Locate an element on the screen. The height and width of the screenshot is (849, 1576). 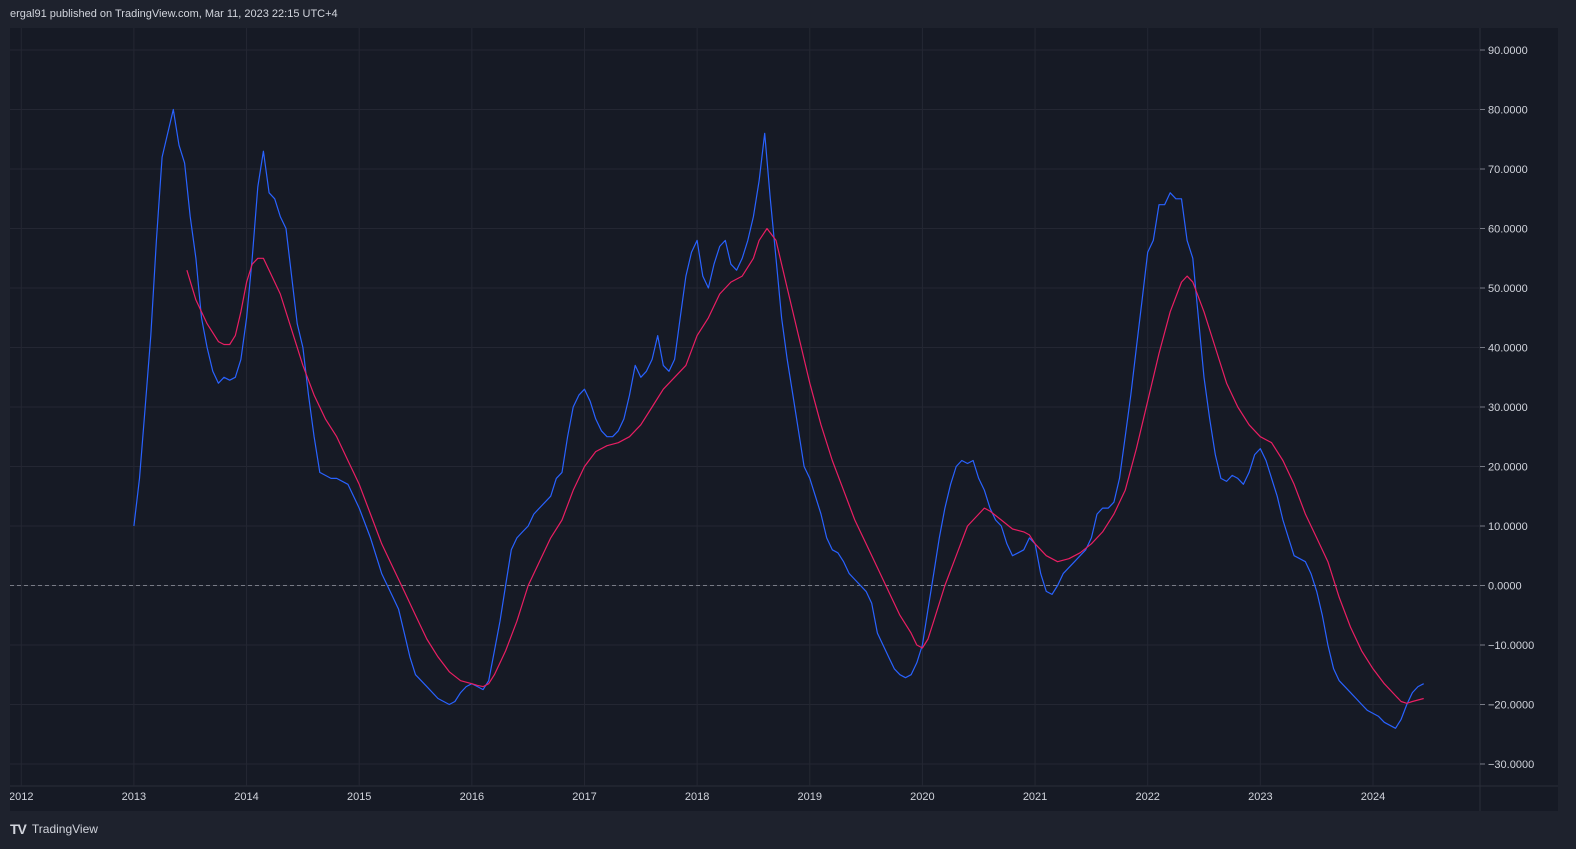
y-tick-label: 0.0000 is located at coordinates (1505, 586).